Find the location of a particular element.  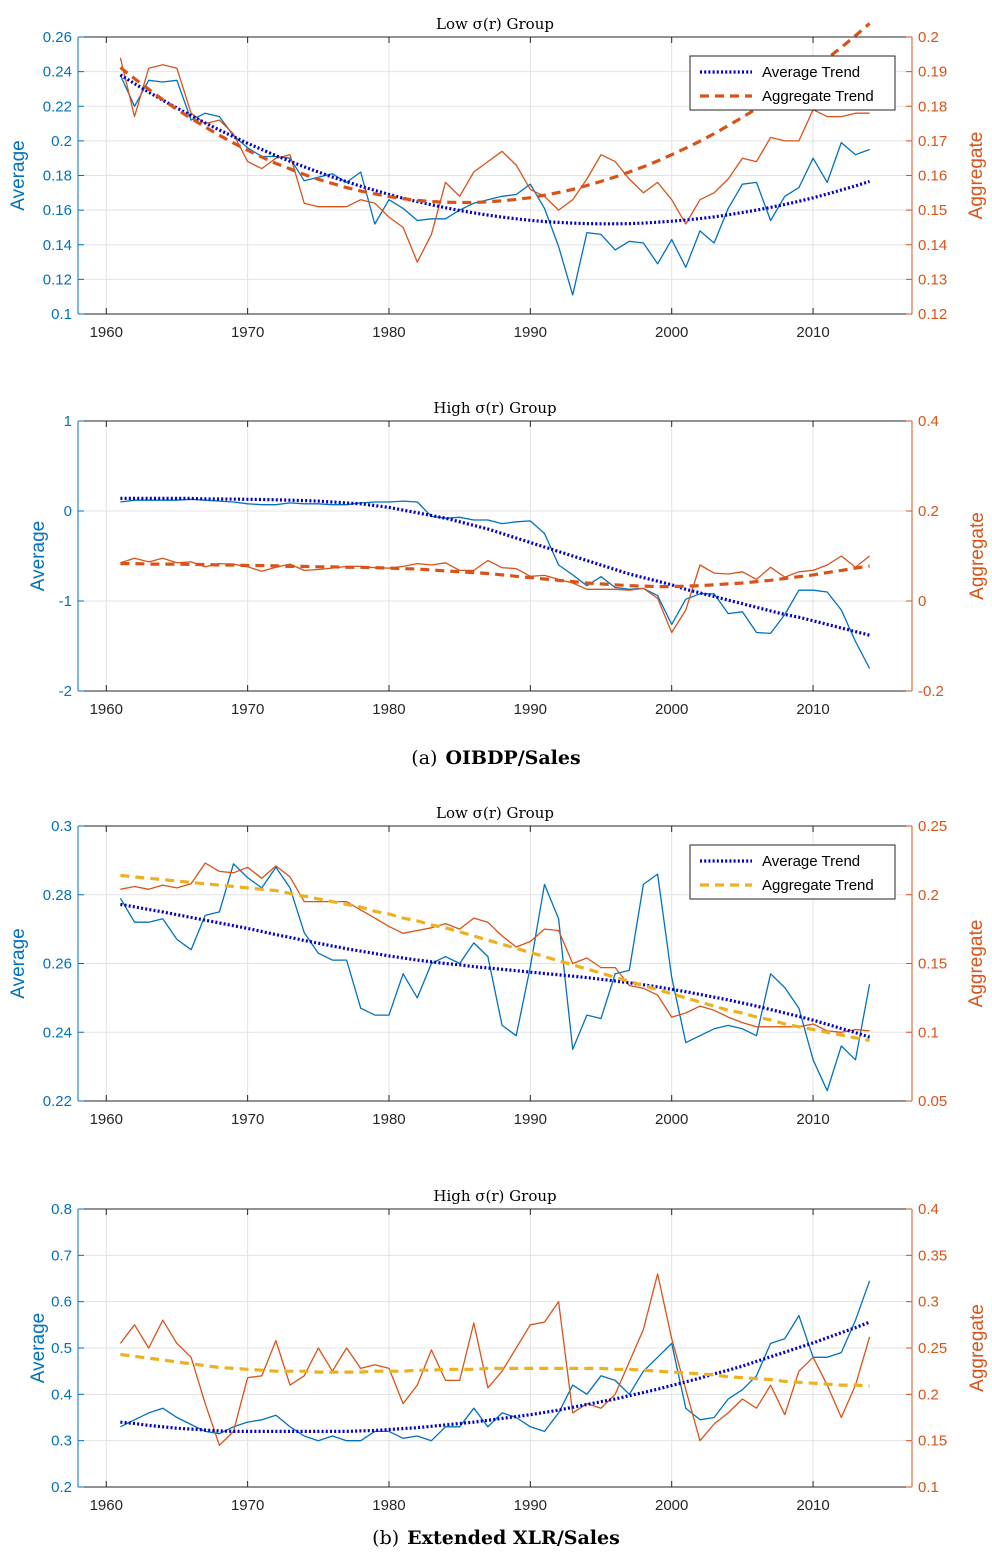

chart-title: High σ(r) Group is located at coordinates (494, 1196).